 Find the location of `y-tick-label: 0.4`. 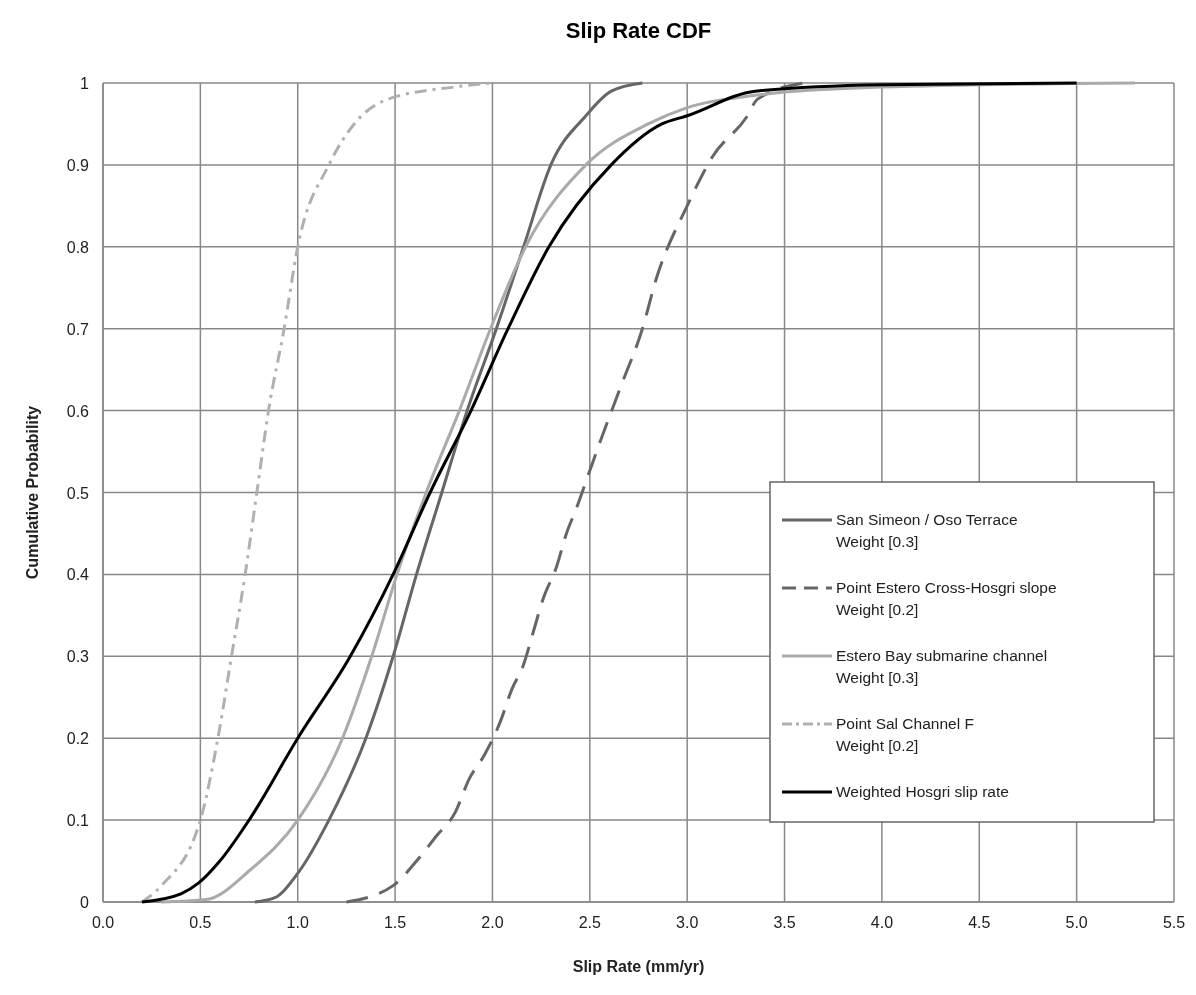

y-tick-label: 0.4 is located at coordinates (78, 575).